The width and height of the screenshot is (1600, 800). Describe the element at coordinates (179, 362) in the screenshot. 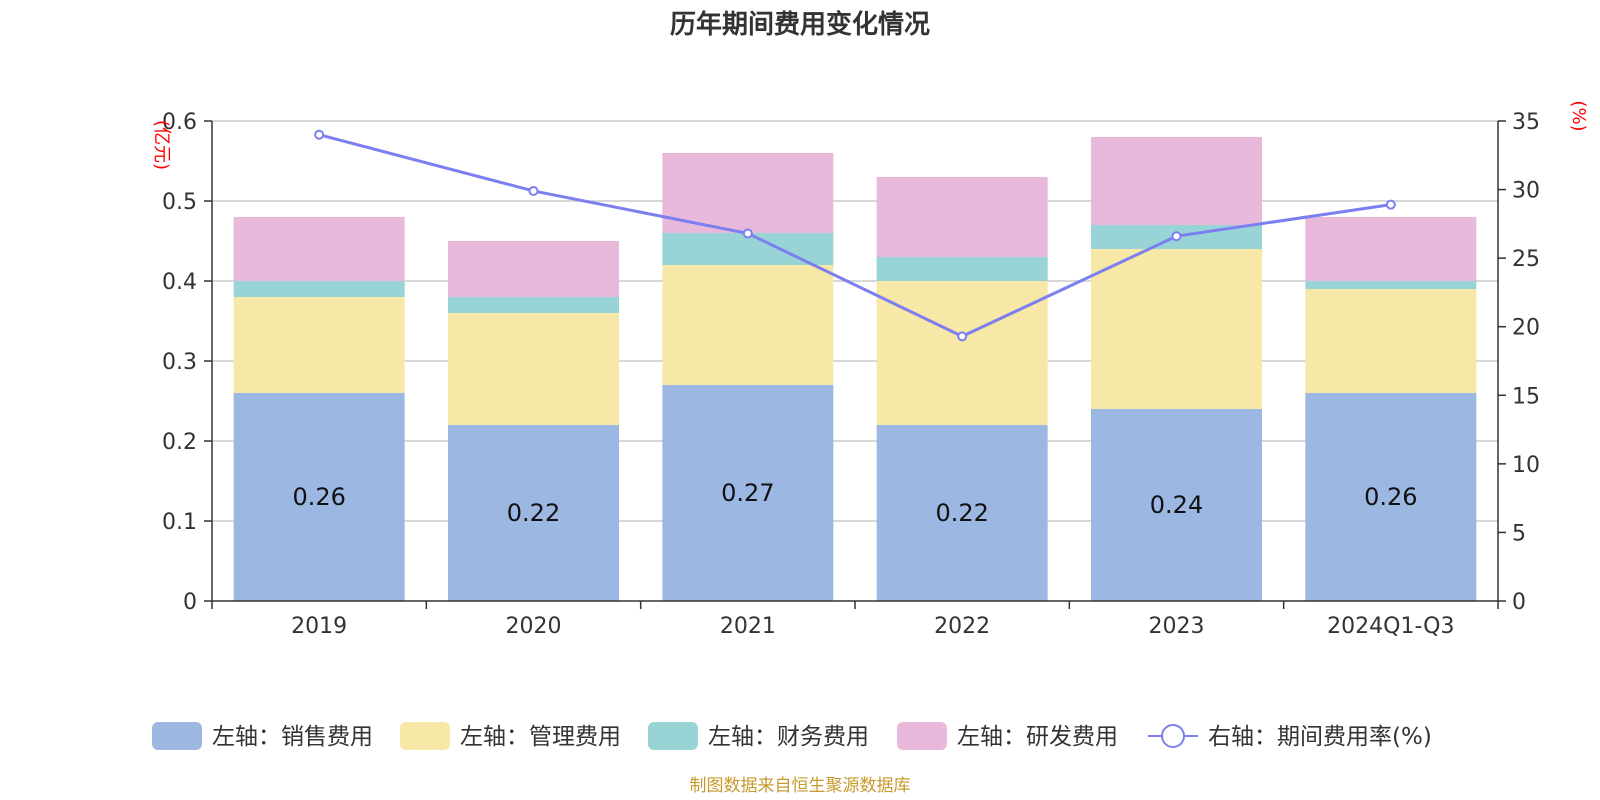

I see `left-tick-label: 0.3` at that location.